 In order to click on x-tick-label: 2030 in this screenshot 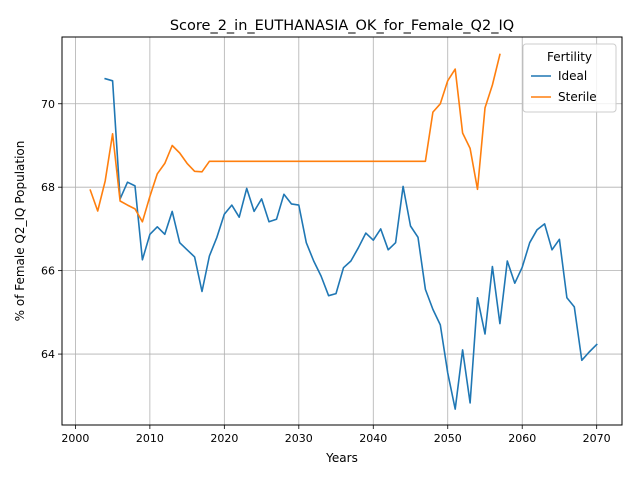, I will do `click(299, 438)`.